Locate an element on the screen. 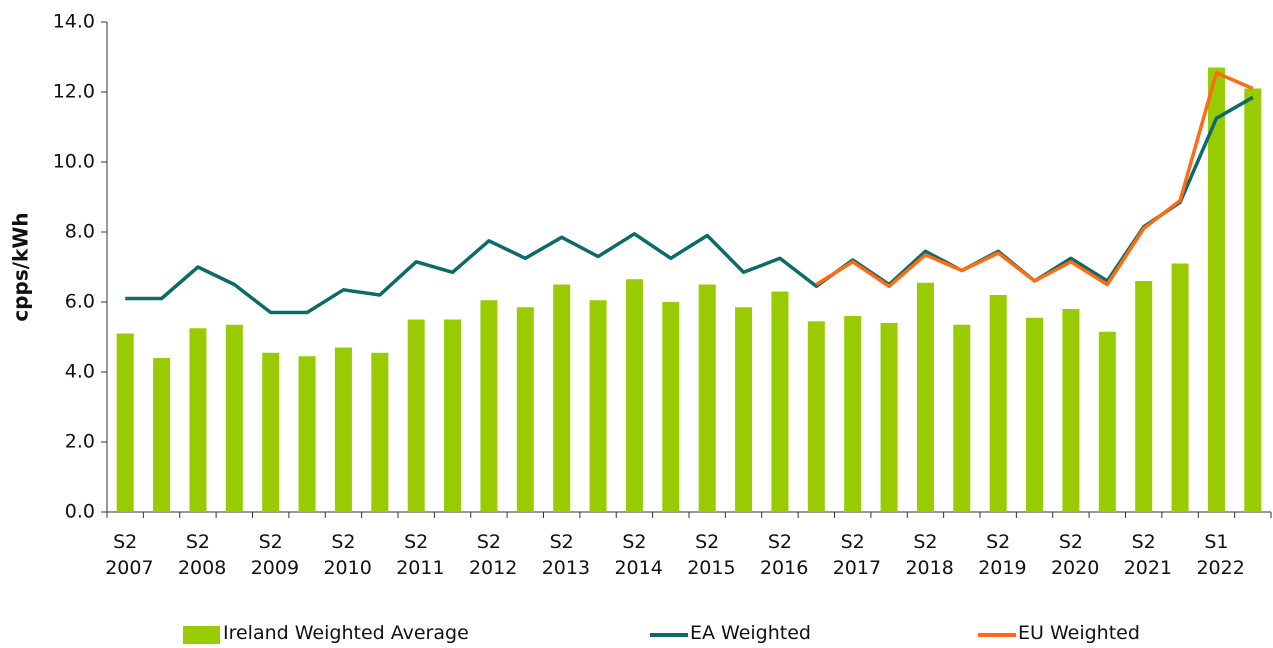  line is located at coordinates (1034, 180).